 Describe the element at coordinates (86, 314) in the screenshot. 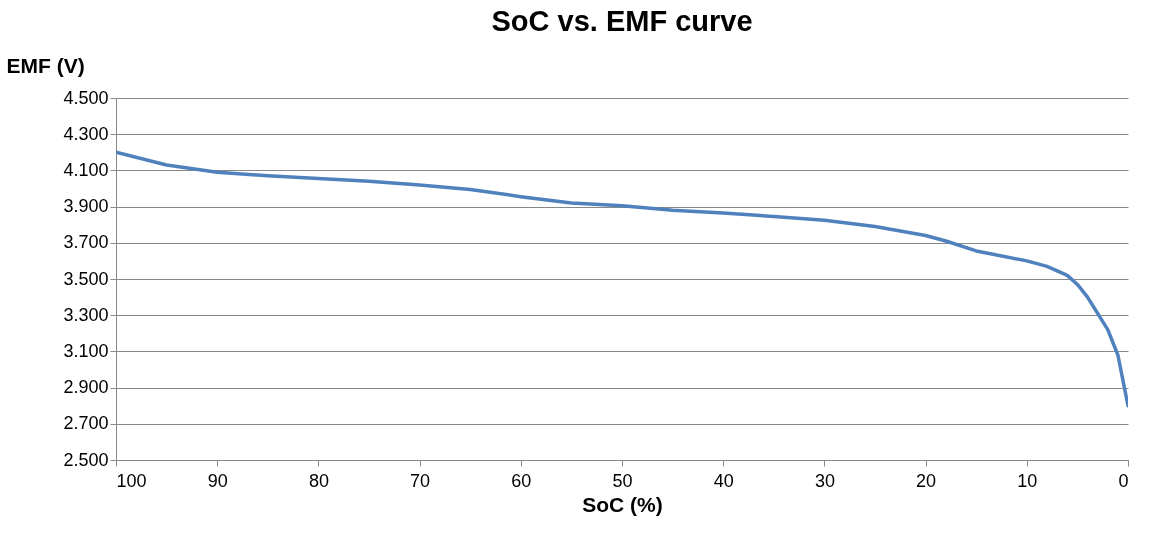

I see `y-tick-label: 3.300` at that location.